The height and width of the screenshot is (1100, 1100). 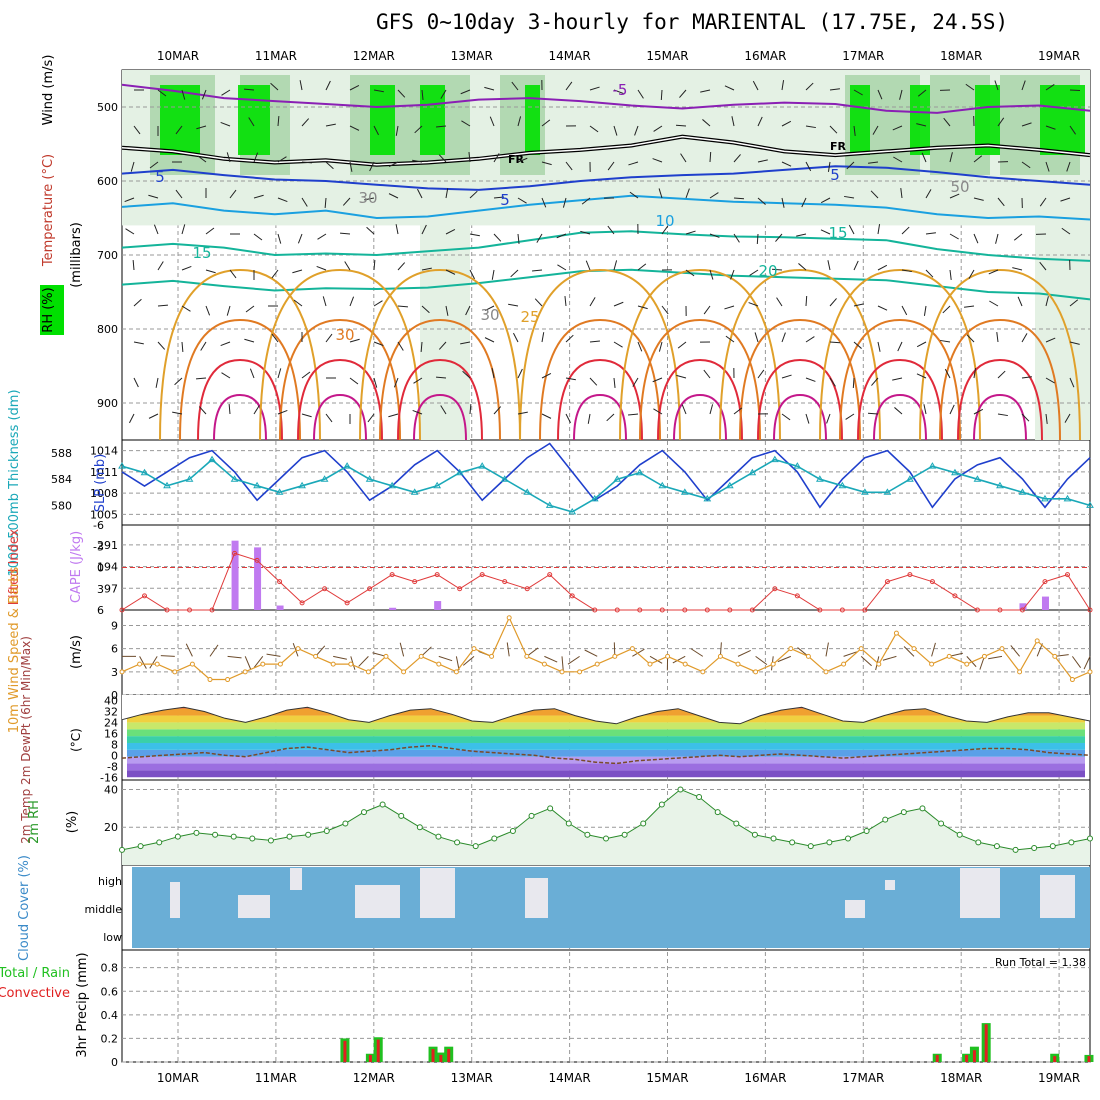 What do you see at coordinates (765, 1078) in the screenshot?
I see `date-label-bottom: 16MAR` at bounding box center [765, 1078].